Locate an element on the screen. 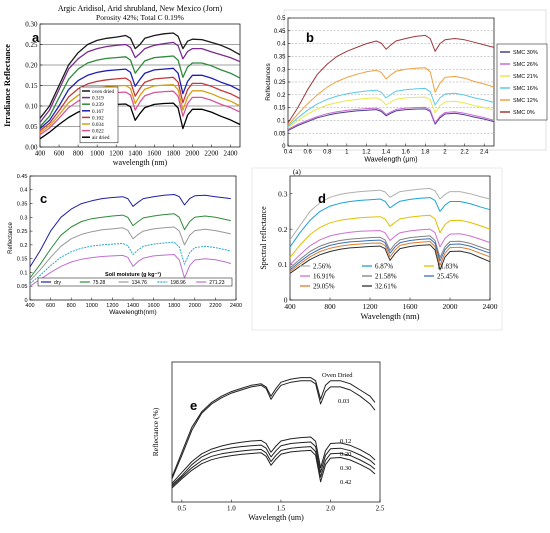  x-tick-label: 1000 is located at coordinates (97, 154).